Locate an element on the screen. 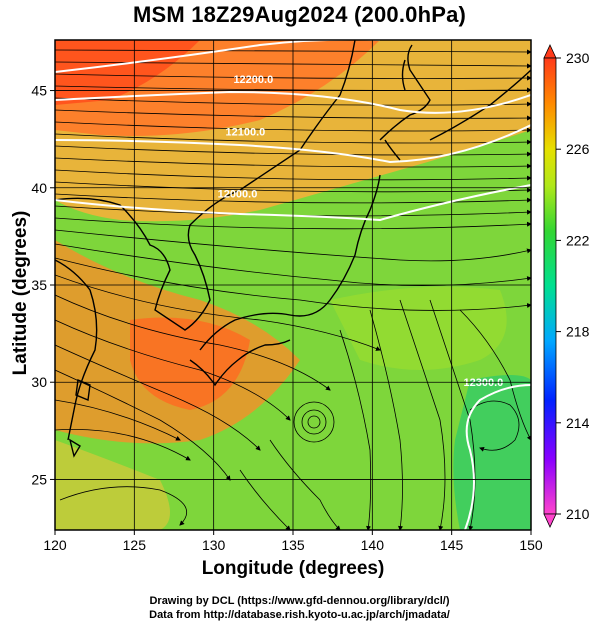  y-tick-label: 30 is located at coordinates (39, 382).